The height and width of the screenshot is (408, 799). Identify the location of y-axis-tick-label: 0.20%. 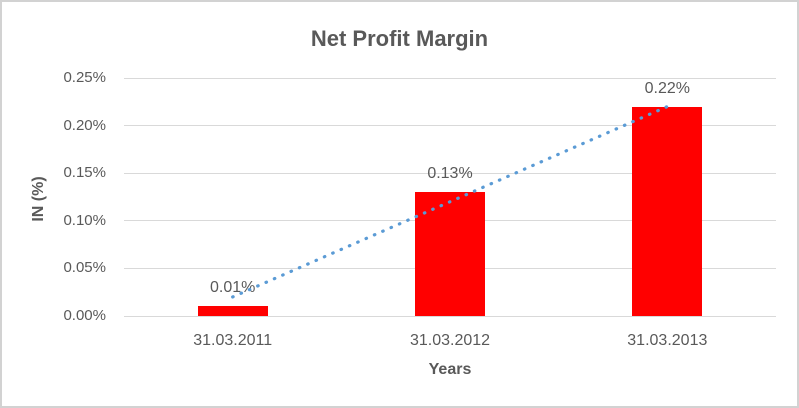
(84, 125).